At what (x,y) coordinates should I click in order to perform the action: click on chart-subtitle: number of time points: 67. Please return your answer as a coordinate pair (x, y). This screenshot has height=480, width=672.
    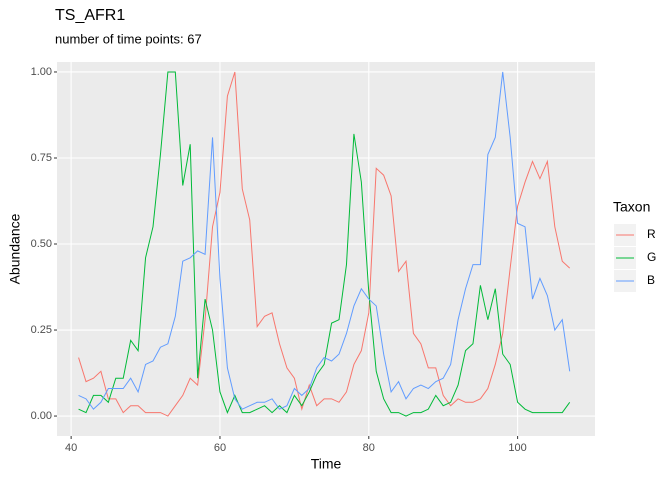
    Looking at the image, I should click on (128, 38).